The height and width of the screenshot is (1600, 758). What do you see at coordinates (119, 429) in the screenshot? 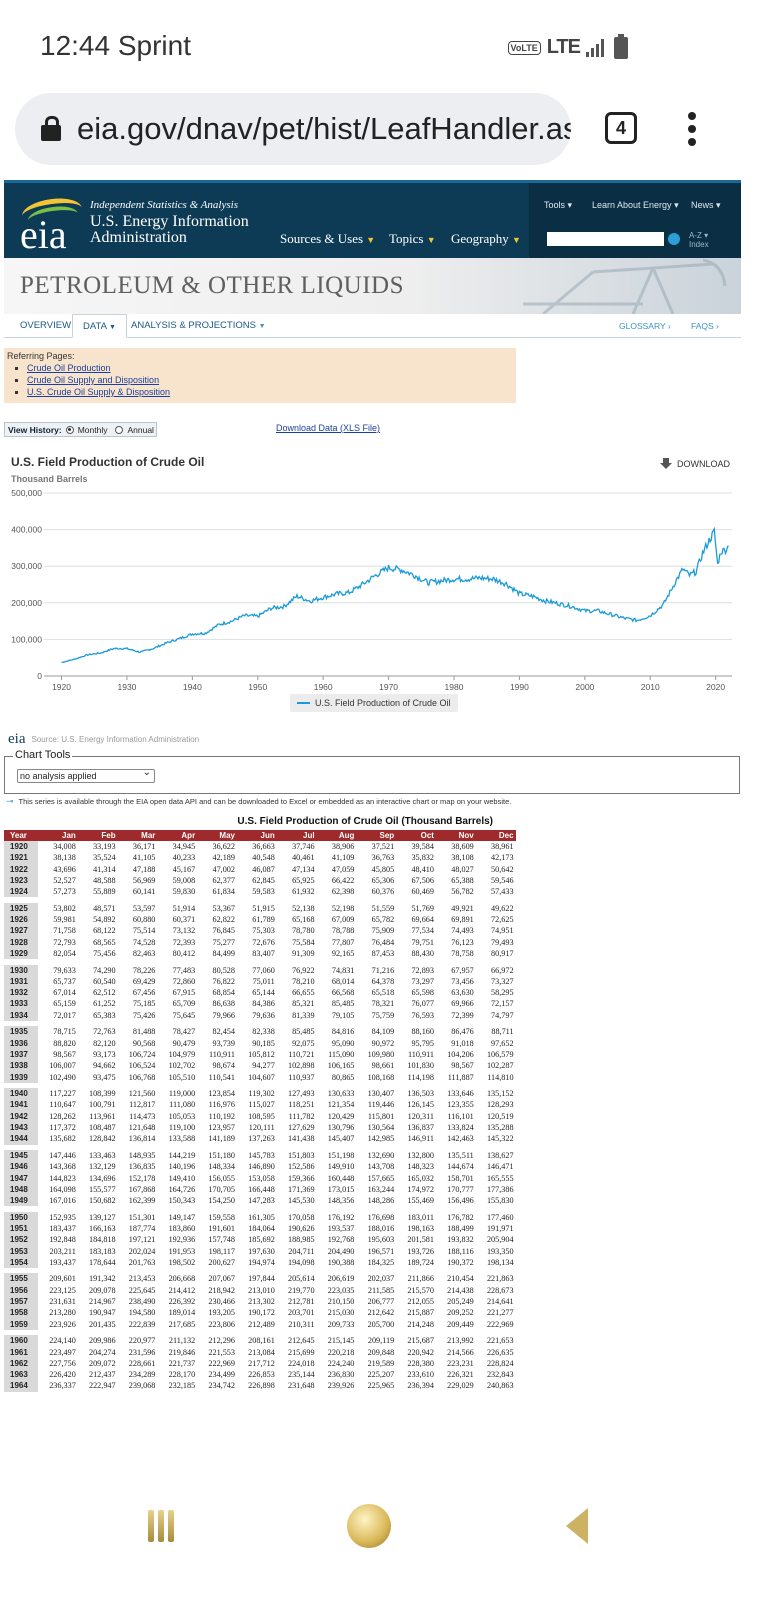
I see `annual-radio` at bounding box center [119, 429].